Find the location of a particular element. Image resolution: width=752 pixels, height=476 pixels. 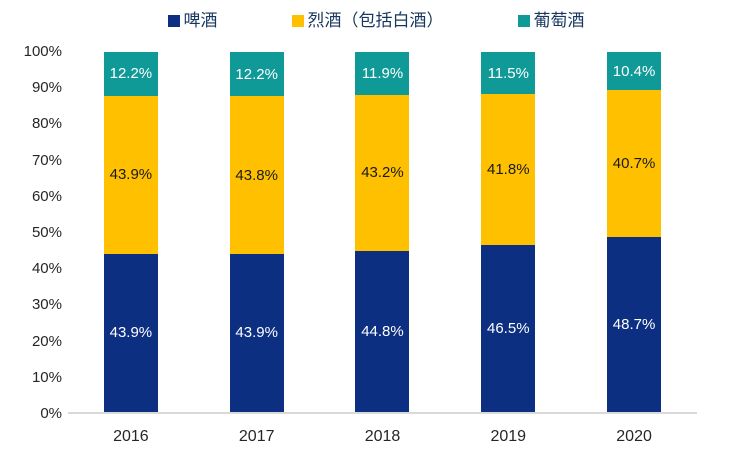

y-tick-label: 20% is located at coordinates (46, 341).